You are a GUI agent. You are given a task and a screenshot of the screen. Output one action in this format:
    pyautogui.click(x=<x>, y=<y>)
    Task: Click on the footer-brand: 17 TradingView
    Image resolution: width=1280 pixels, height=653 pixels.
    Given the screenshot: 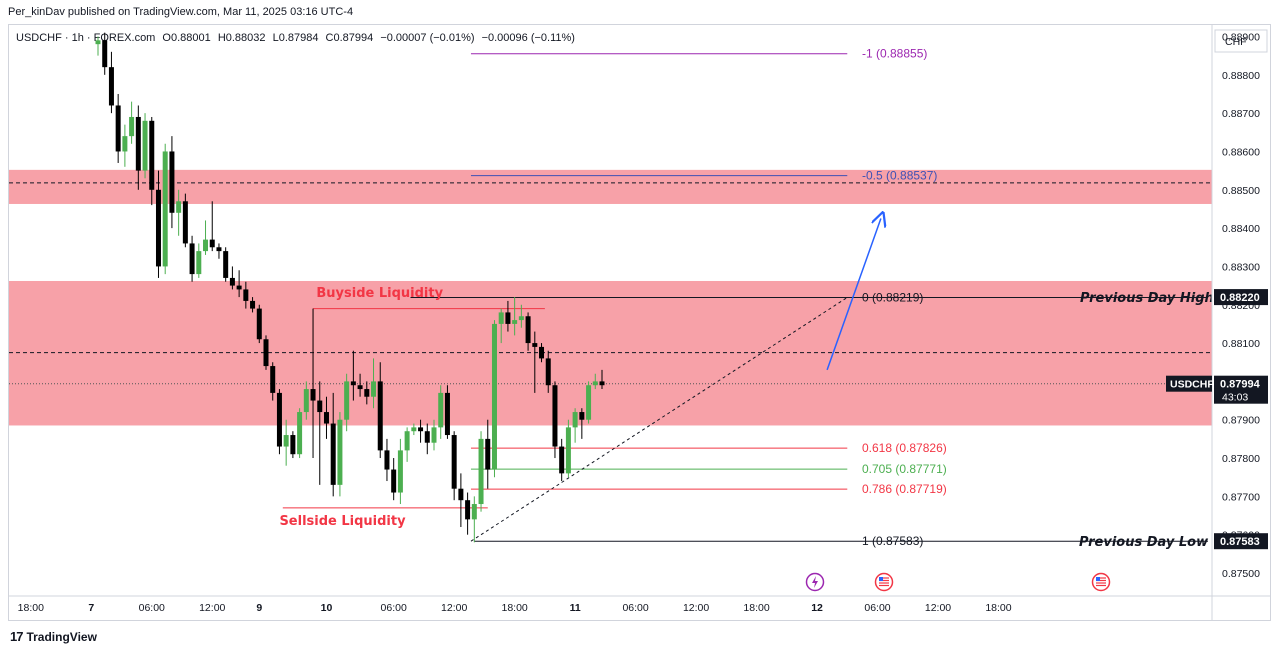 What is the action you would take?
    pyautogui.click(x=53, y=636)
    